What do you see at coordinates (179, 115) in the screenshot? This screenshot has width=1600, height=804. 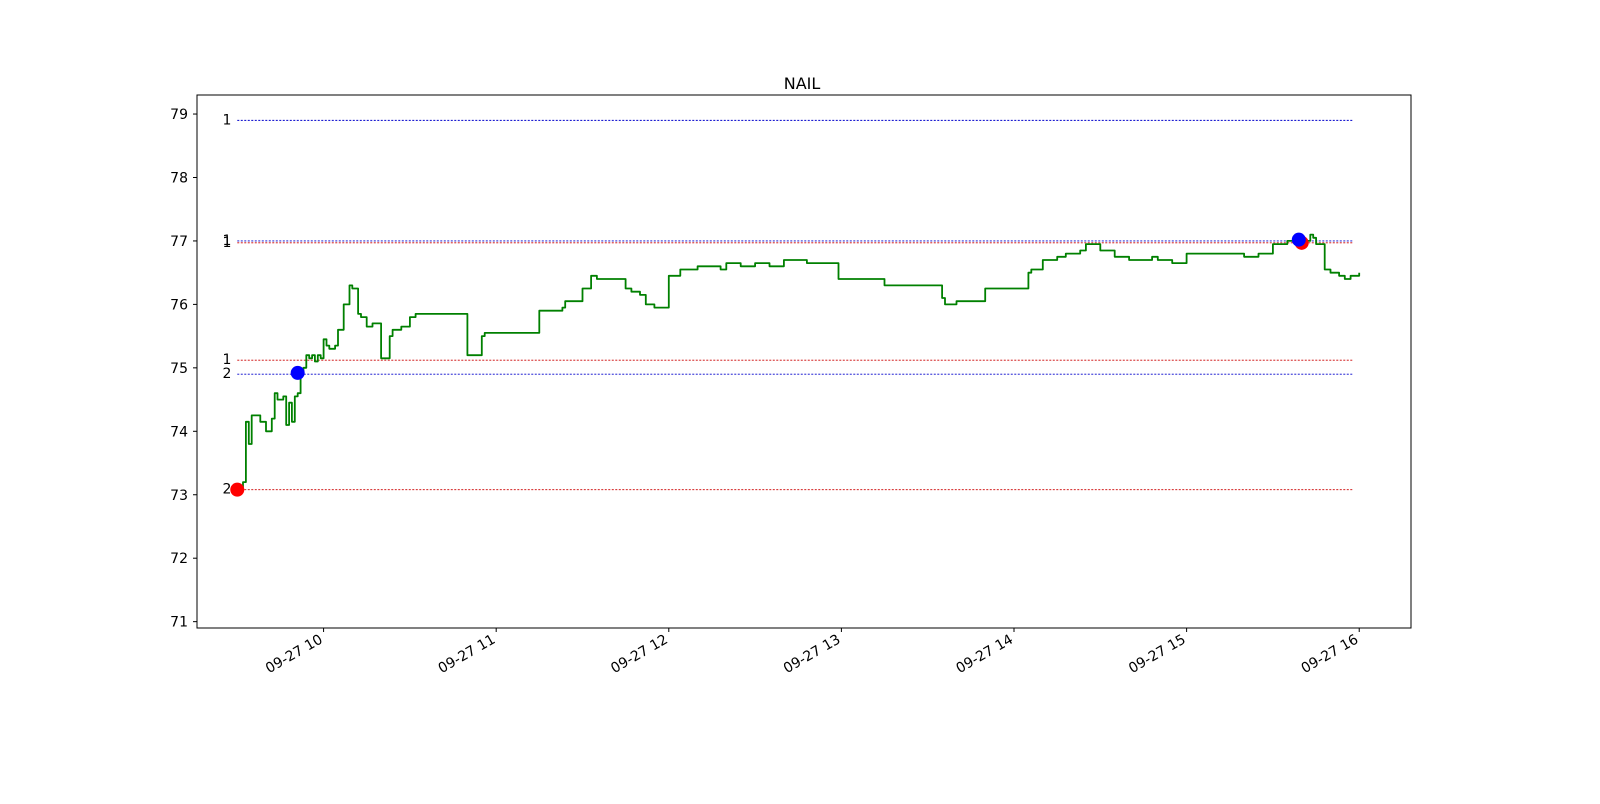 I see `y-tick-label: 79` at bounding box center [179, 115].